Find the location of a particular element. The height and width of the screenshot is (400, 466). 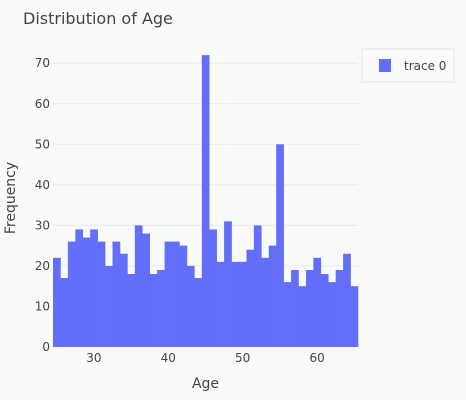

y-tick-label: 20 is located at coordinates (42, 266).